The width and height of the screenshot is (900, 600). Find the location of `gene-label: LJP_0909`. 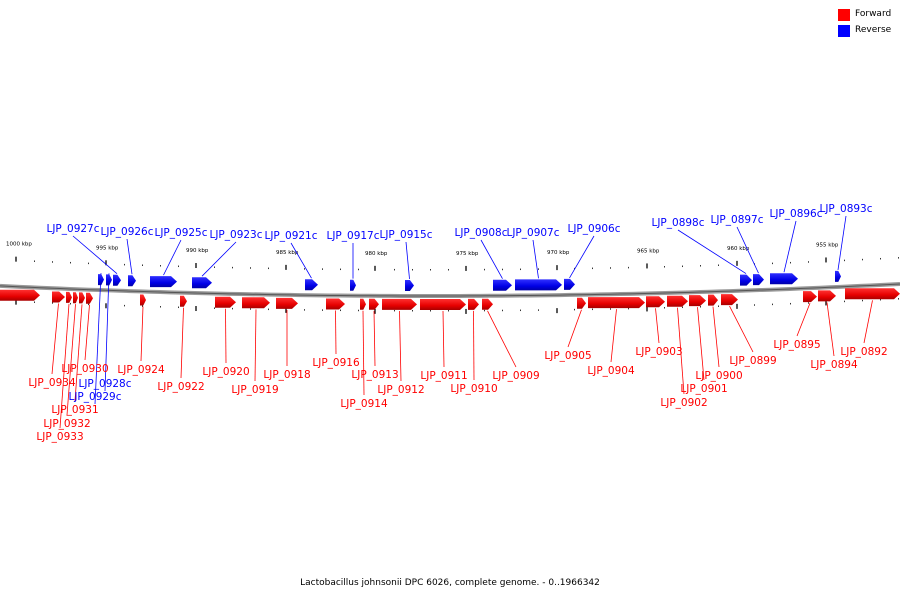

gene-label: LJP_0909 is located at coordinates (515, 376).